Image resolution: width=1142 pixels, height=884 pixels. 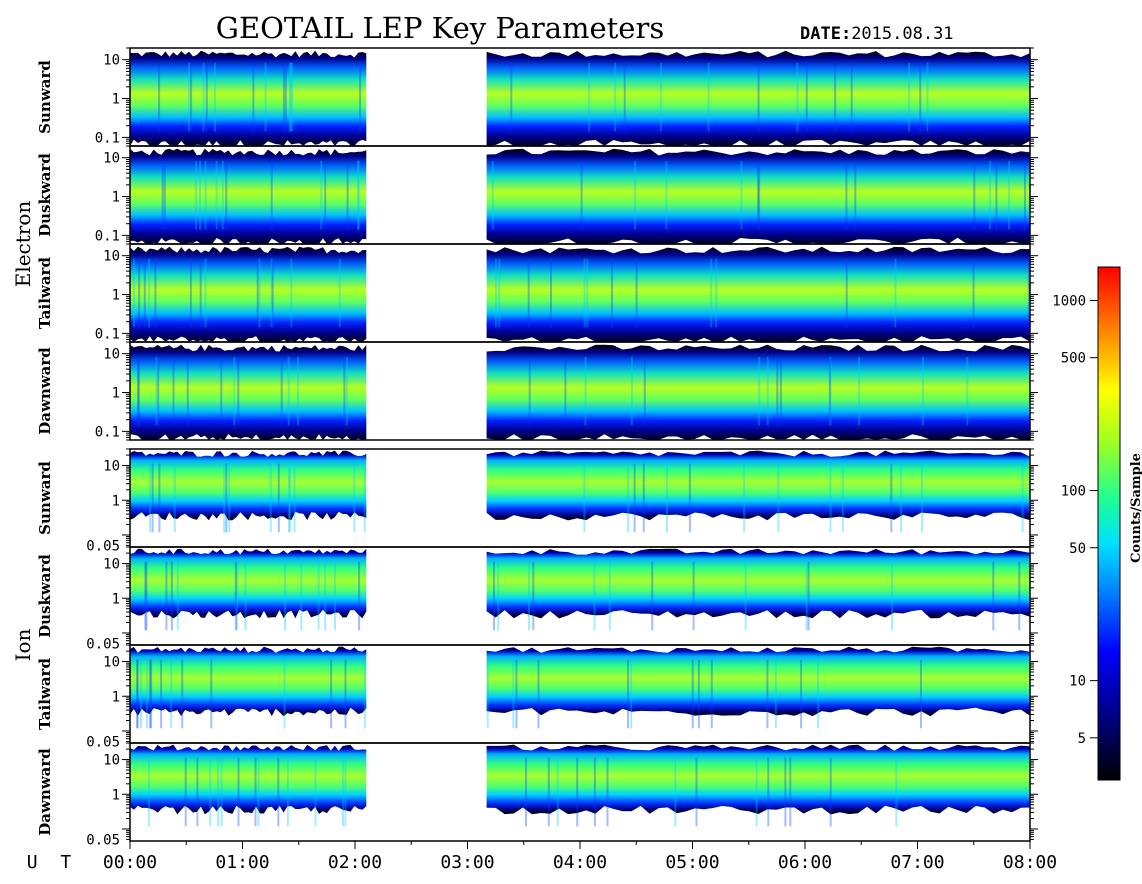 What do you see at coordinates (902, 34) in the screenshot?
I see `date-value: 2015.08.31` at bounding box center [902, 34].